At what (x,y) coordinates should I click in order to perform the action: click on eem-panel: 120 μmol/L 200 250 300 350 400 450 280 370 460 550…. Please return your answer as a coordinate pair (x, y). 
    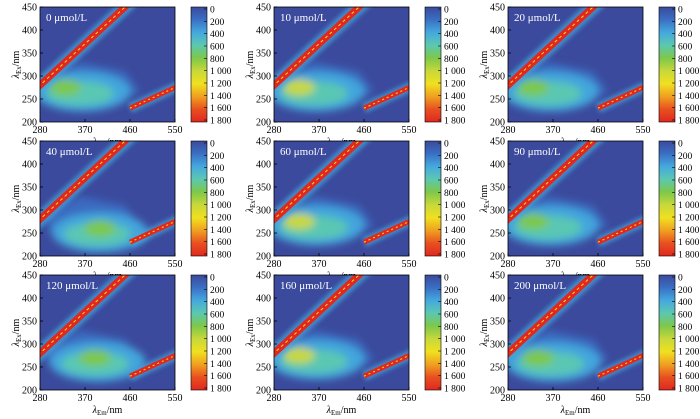
    Looking at the image, I should click on (121, 344).